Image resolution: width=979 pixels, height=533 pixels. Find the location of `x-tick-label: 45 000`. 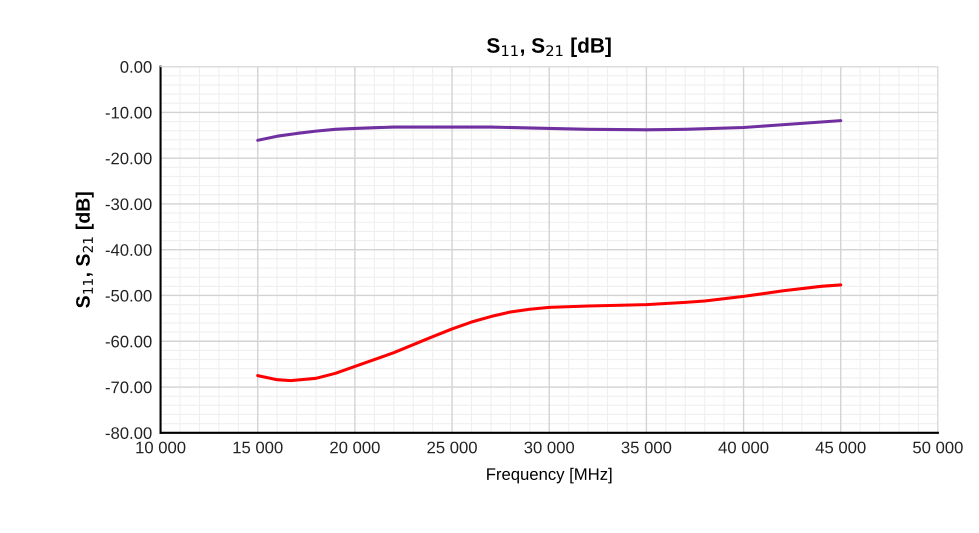

x-tick-label: 45 000 is located at coordinates (841, 448).